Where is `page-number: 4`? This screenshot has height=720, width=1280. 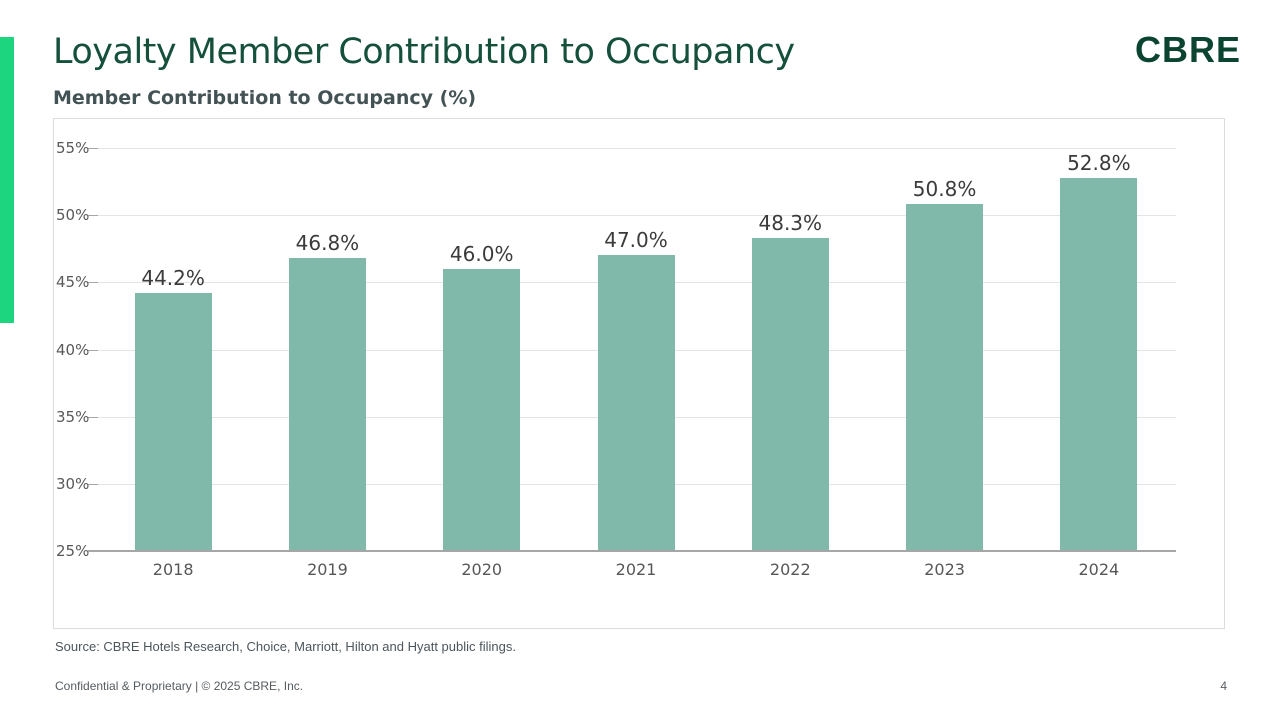
page-number: 4 is located at coordinates (1223, 686).